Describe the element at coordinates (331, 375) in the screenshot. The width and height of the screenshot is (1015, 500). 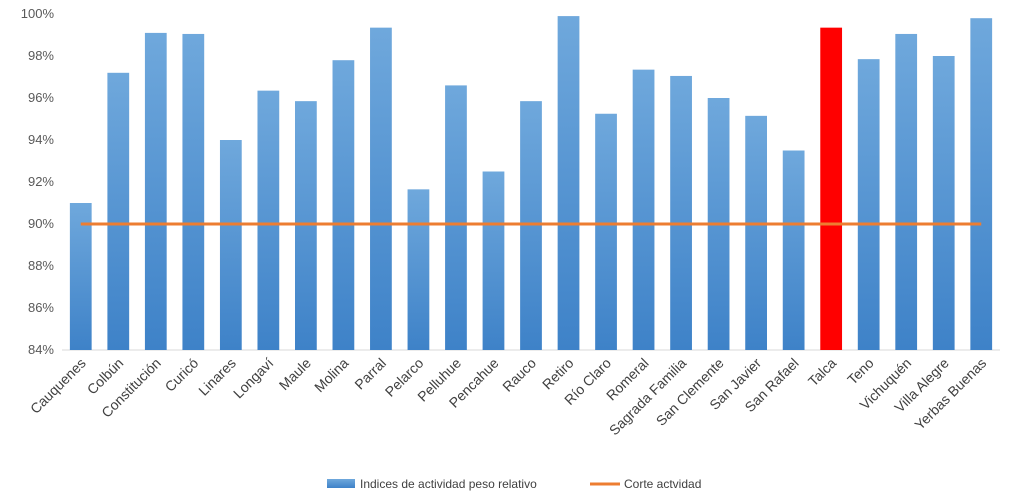
I see `category-label: Molina` at that location.